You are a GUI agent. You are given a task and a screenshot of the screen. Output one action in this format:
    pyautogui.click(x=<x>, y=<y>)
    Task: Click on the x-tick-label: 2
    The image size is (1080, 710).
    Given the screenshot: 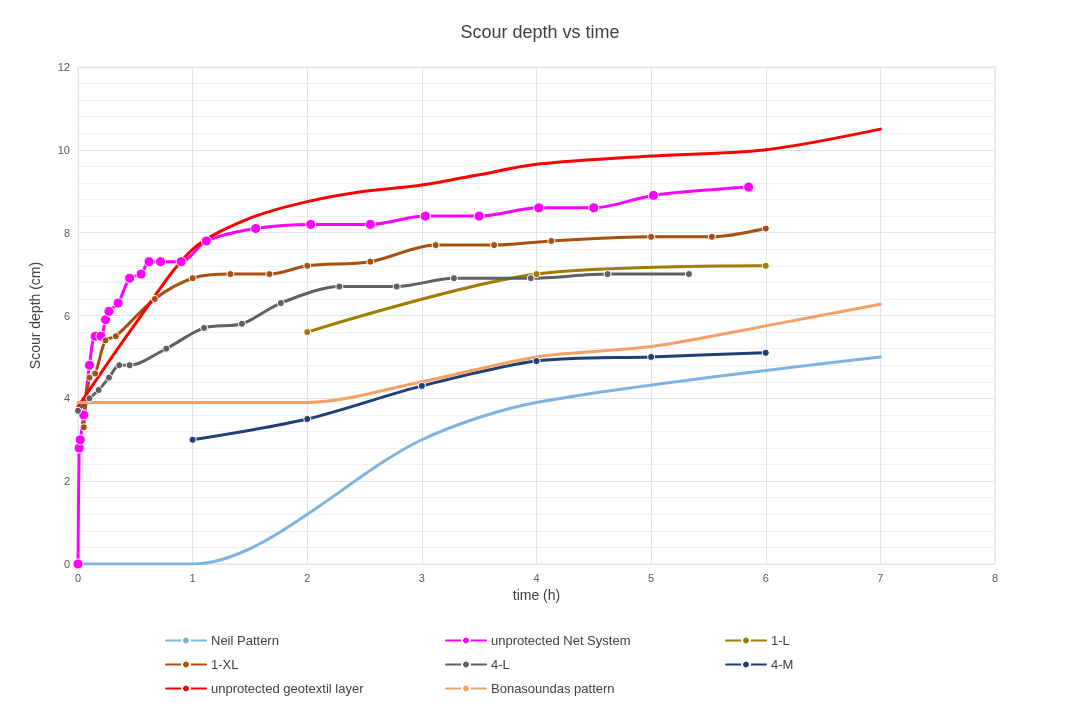 What is the action you would take?
    pyautogui.click(x=307, y=577)
    